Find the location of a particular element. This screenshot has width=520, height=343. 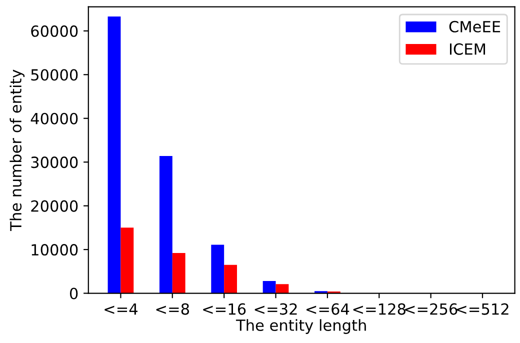

y-tick-label: 50000 is located at coordinates (54, 75).